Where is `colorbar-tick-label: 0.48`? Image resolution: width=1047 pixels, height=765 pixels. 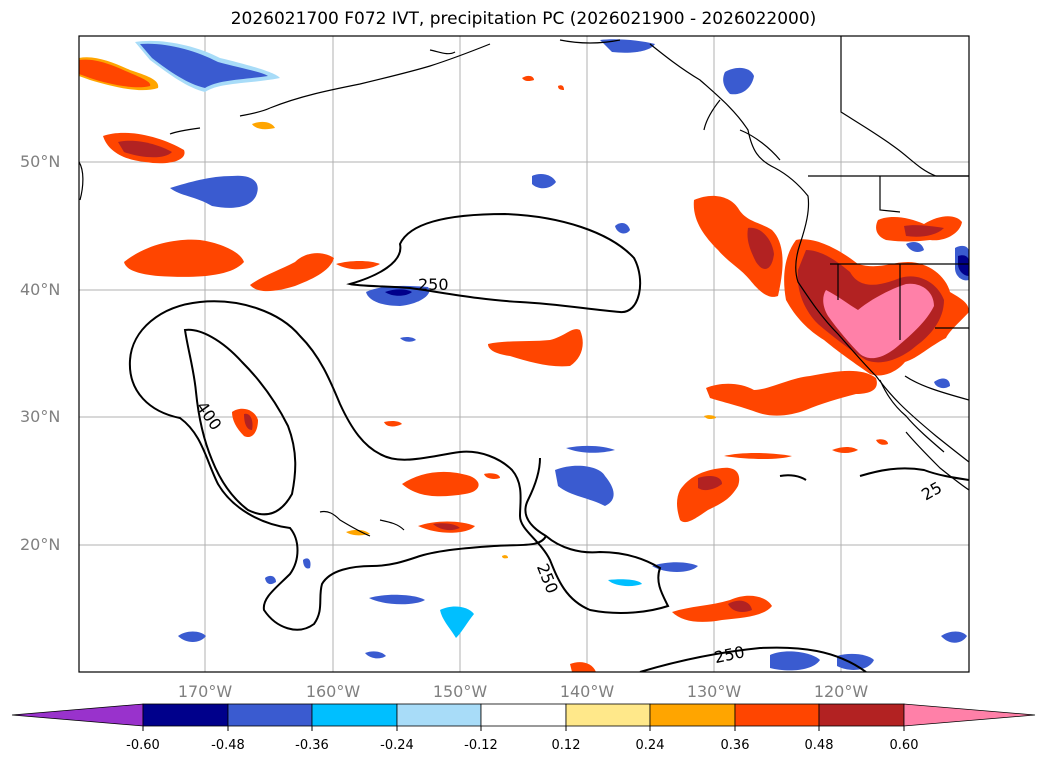
colorbar-tick-label: 0.48 is located at coordinates (819, 745).